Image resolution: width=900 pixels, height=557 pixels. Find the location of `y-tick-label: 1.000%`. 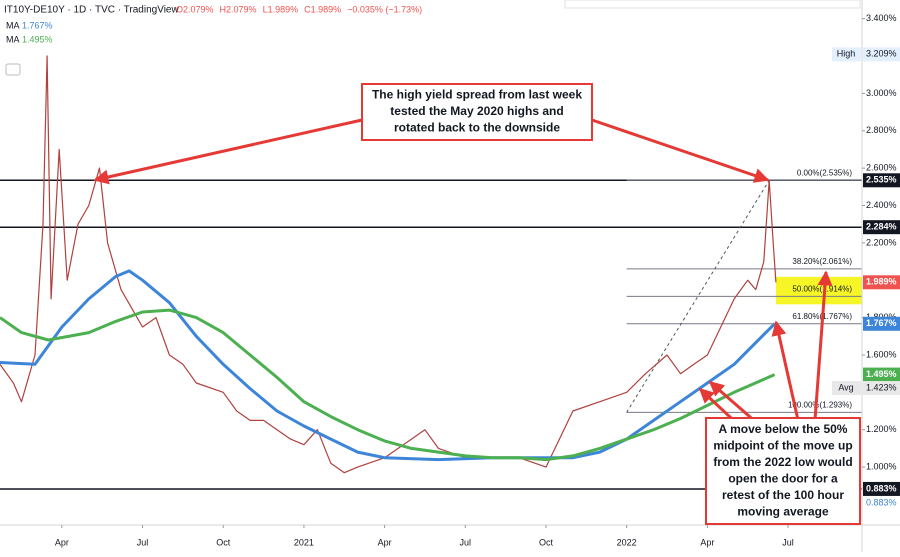

y-tick-label: 1.000% is located at coordinates (881, 466).